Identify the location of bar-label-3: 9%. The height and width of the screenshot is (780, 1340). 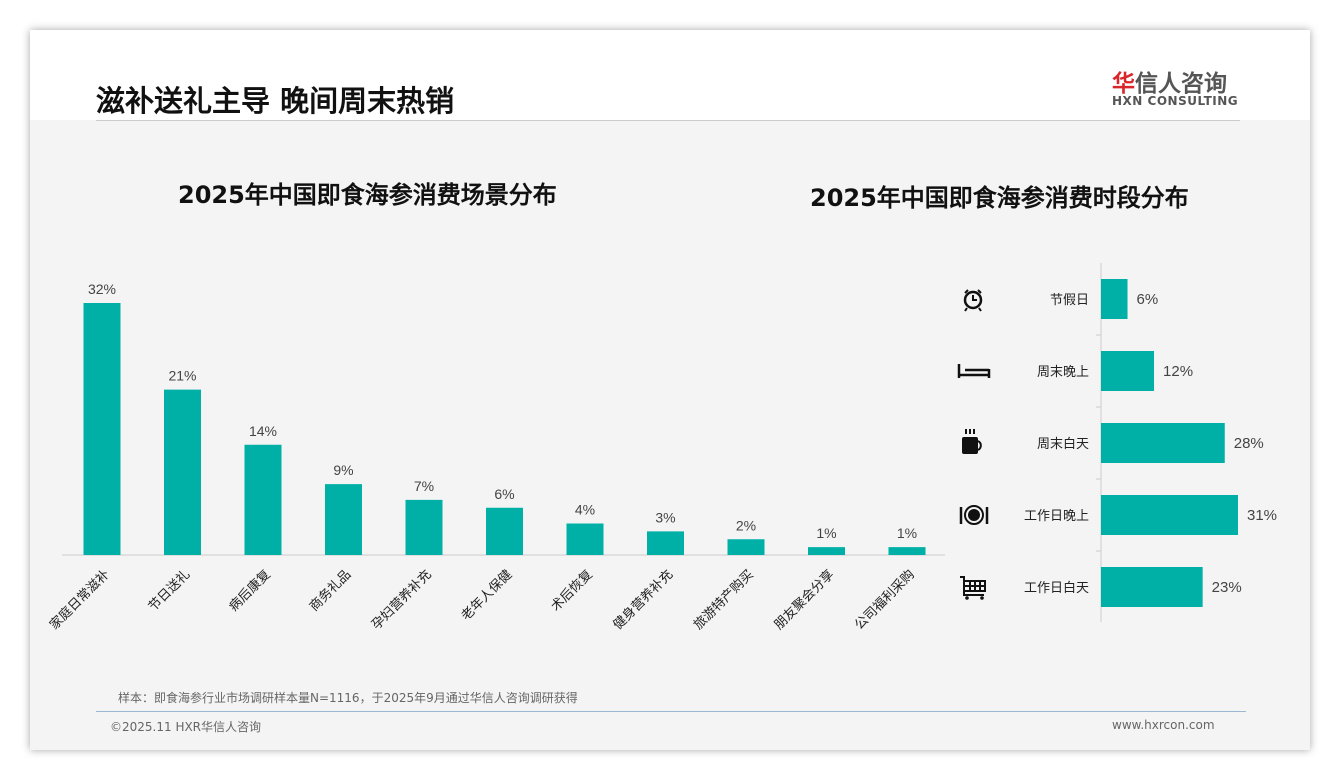
(343, 470).